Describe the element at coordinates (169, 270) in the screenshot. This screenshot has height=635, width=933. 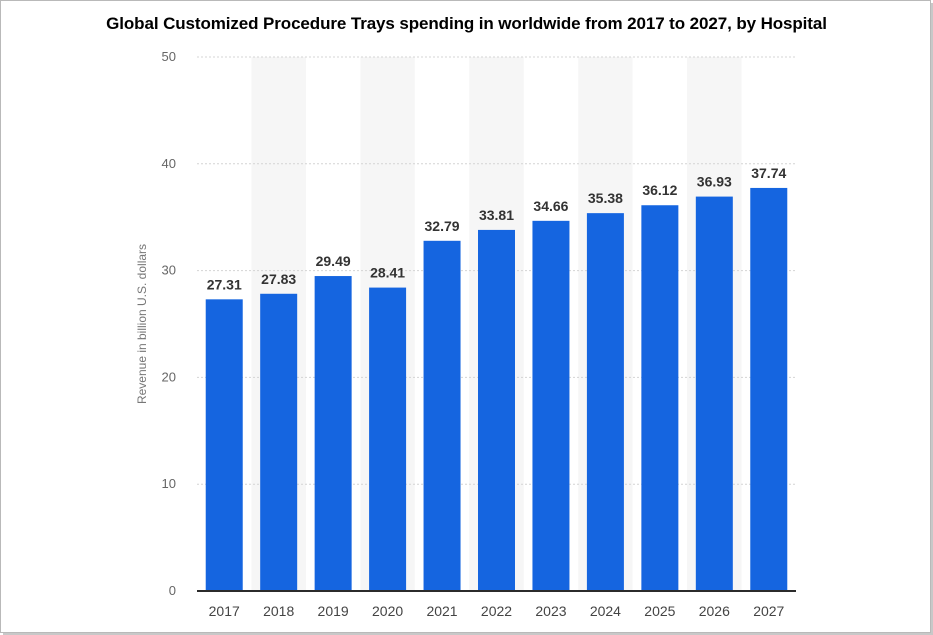
I see `y-tick-label: 30` at that location.